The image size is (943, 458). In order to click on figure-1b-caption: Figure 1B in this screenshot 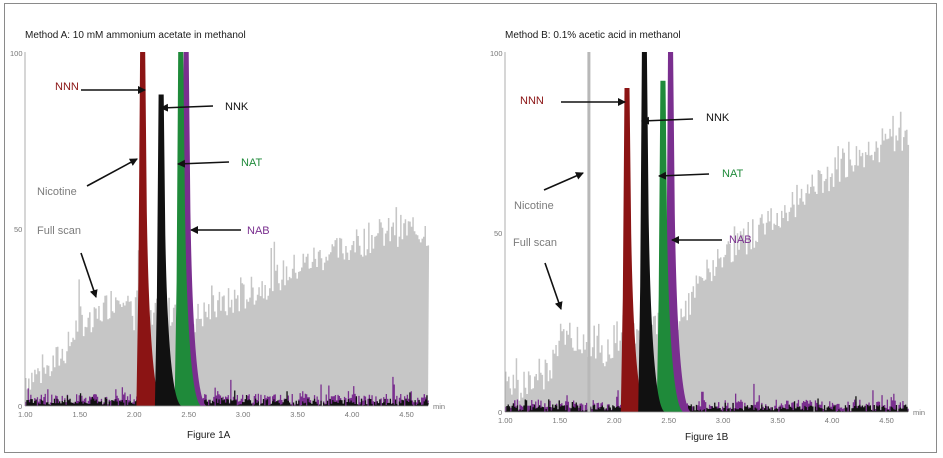, I will do `click(707, 437)`.